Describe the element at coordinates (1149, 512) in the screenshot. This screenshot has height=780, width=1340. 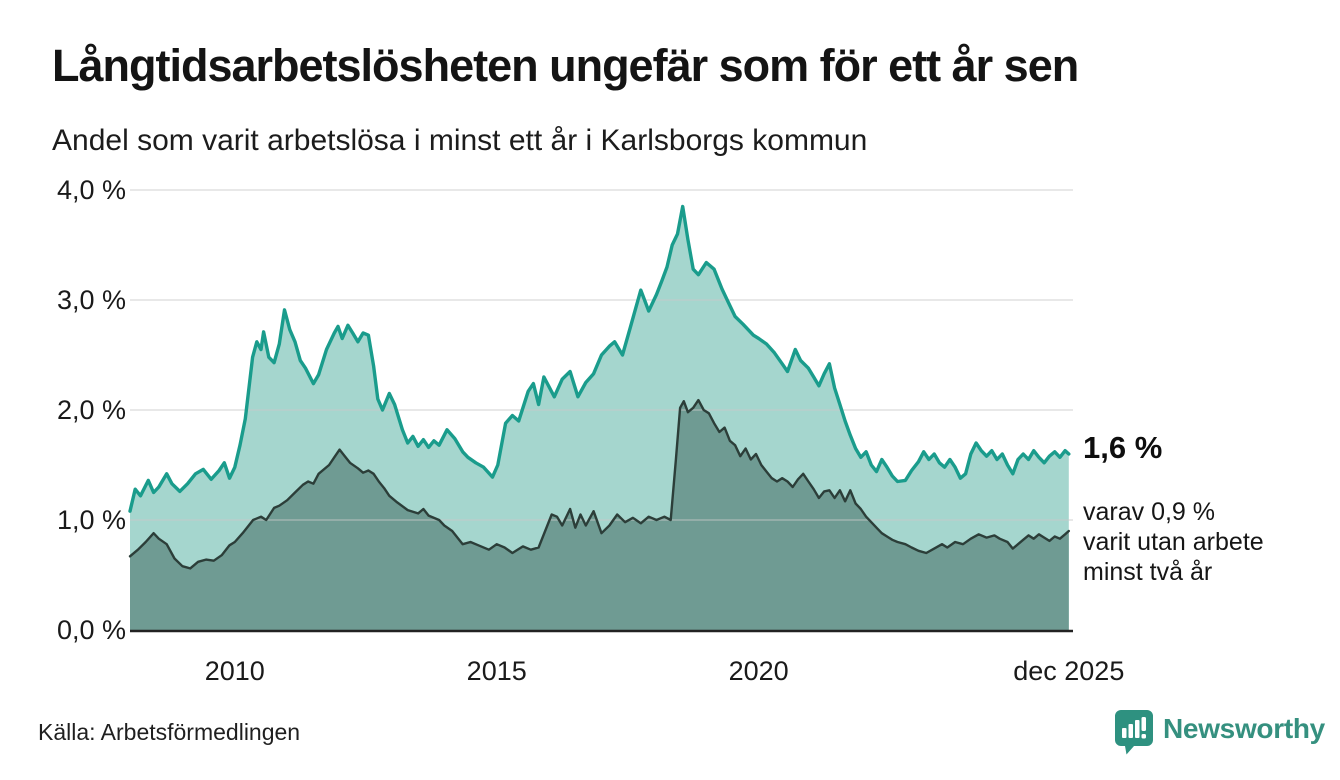
I see `annotation-line: varav 0,9 %` at that location.